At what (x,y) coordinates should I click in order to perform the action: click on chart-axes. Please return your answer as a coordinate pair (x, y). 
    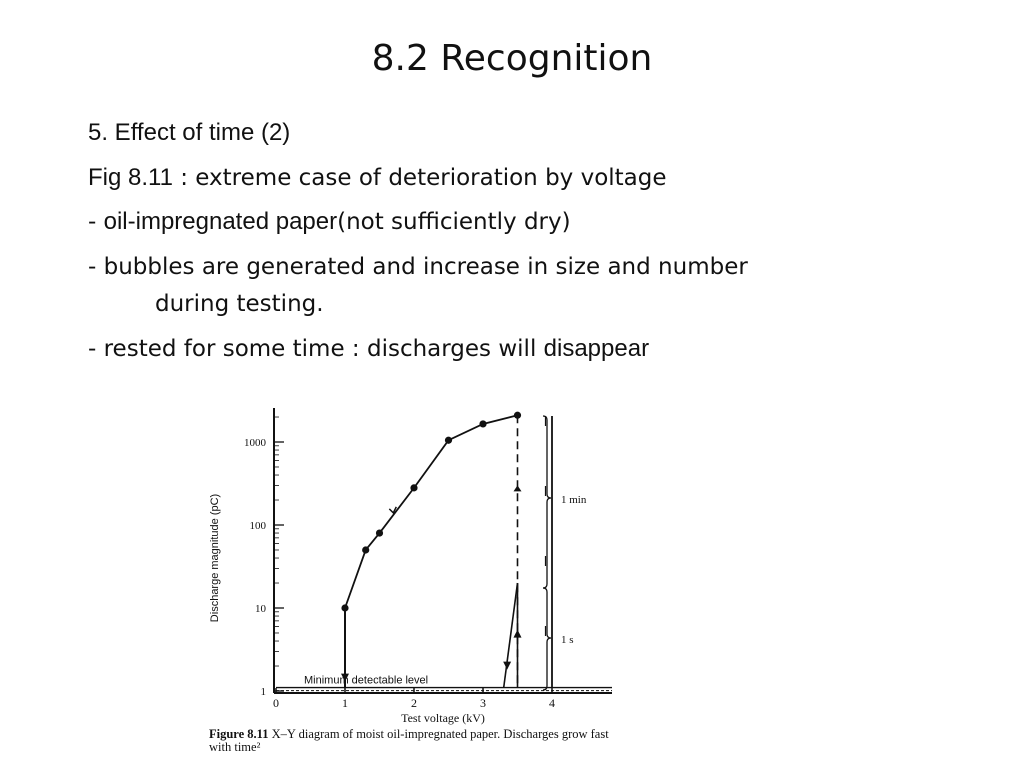
    Looking at the image, I should click on (442, 551).